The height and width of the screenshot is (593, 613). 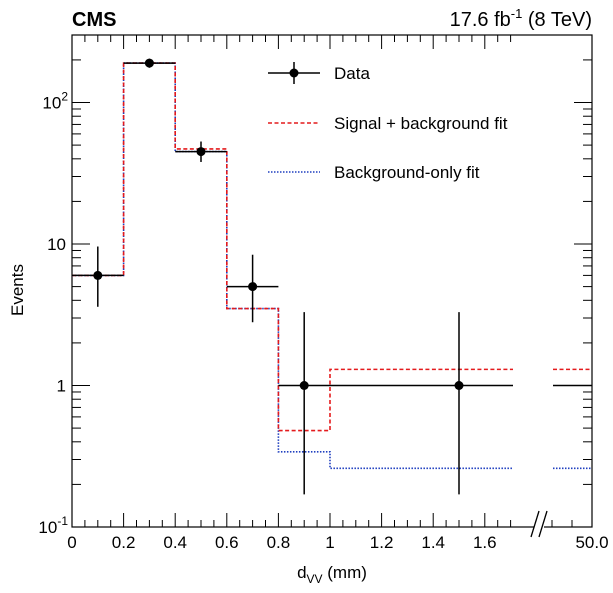 I want to click on y-tick-label: 10⁻¹, so click(x=53, y=525).